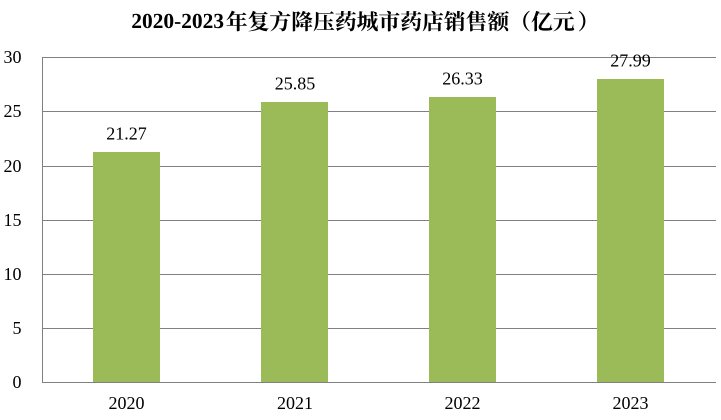  Describe the element at coordinates (17, 328) in the screenshot. I see `svg-text: 5` at that location.